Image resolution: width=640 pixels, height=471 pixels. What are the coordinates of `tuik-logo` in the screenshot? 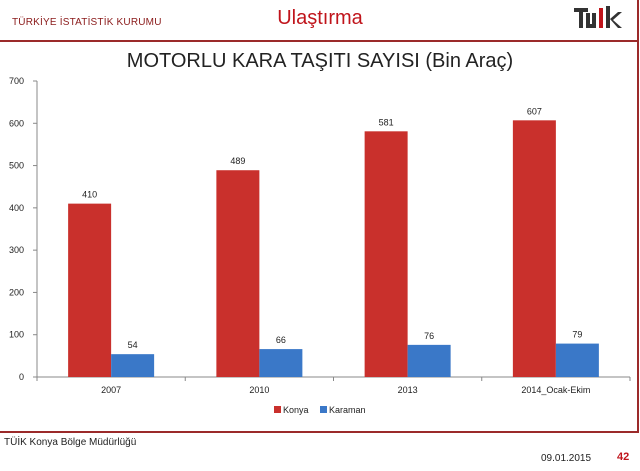 It's located at (598, 21).